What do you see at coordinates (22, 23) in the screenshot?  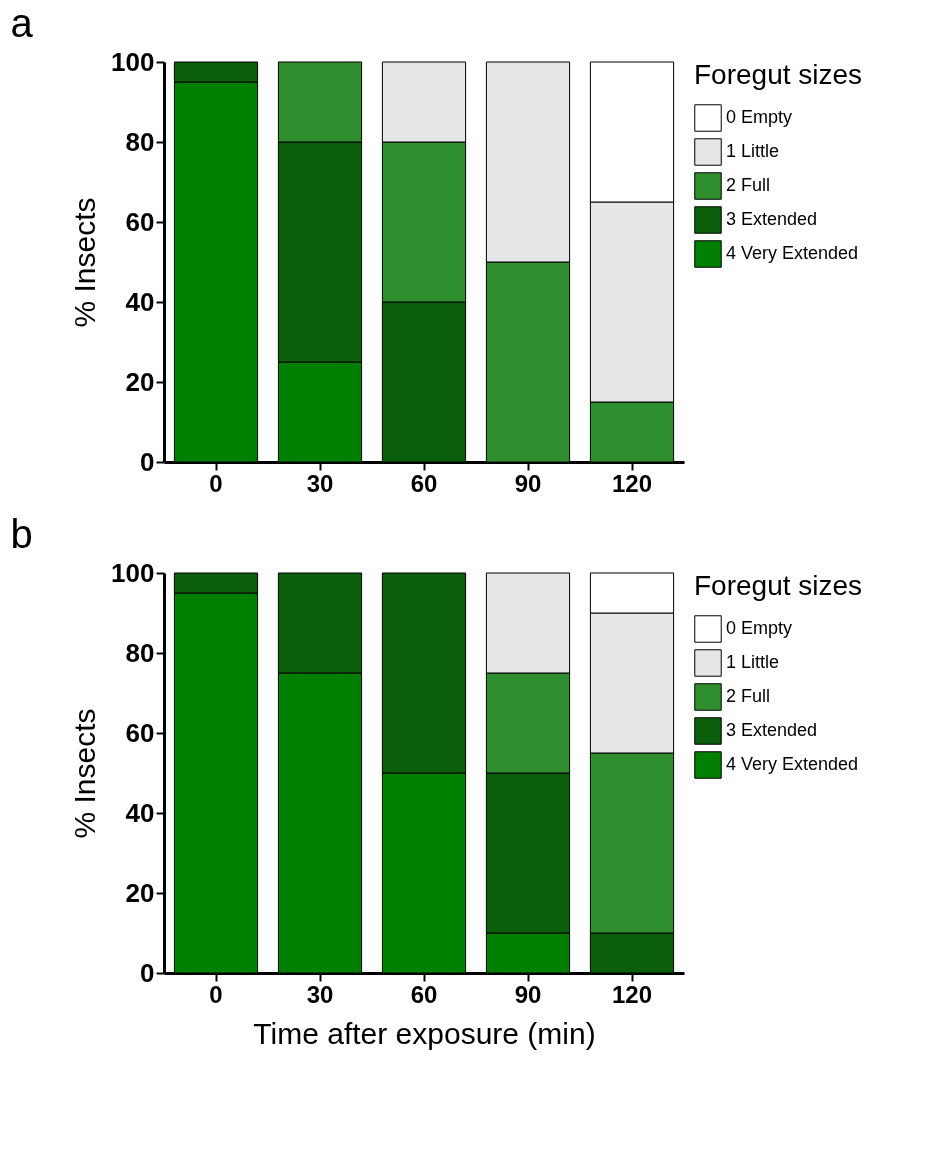 I see `chart-title: a` at bounding box center [22, 23].